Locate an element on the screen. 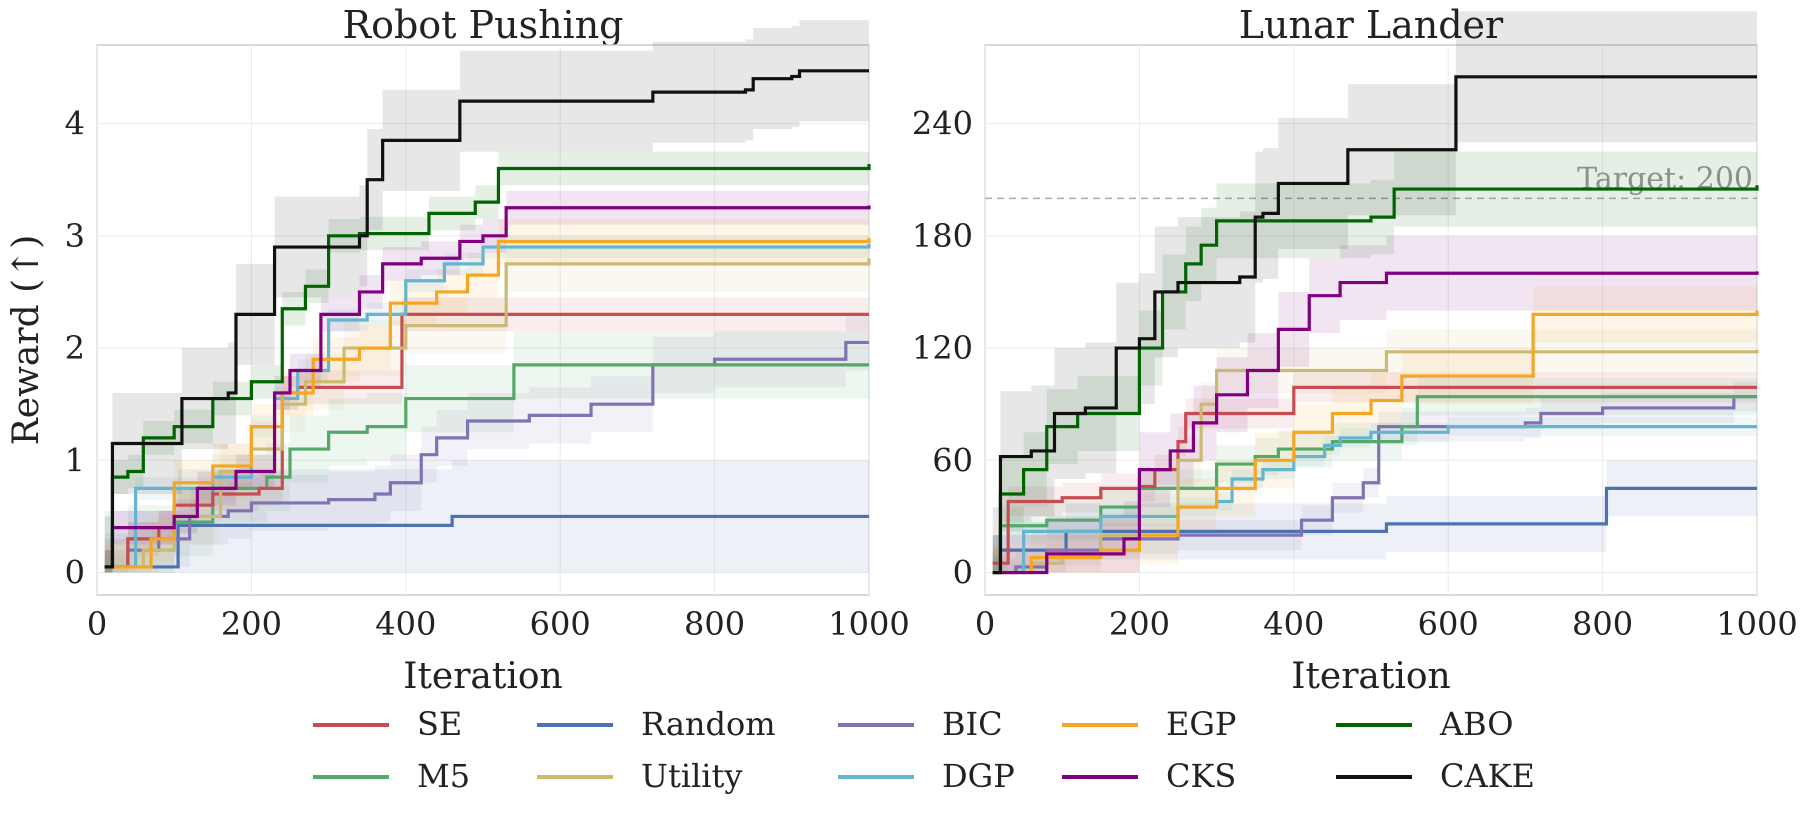 The width and height of the screenshot is (1800, 829). y-tick-label: 4 is located at coordinates (75, 124).